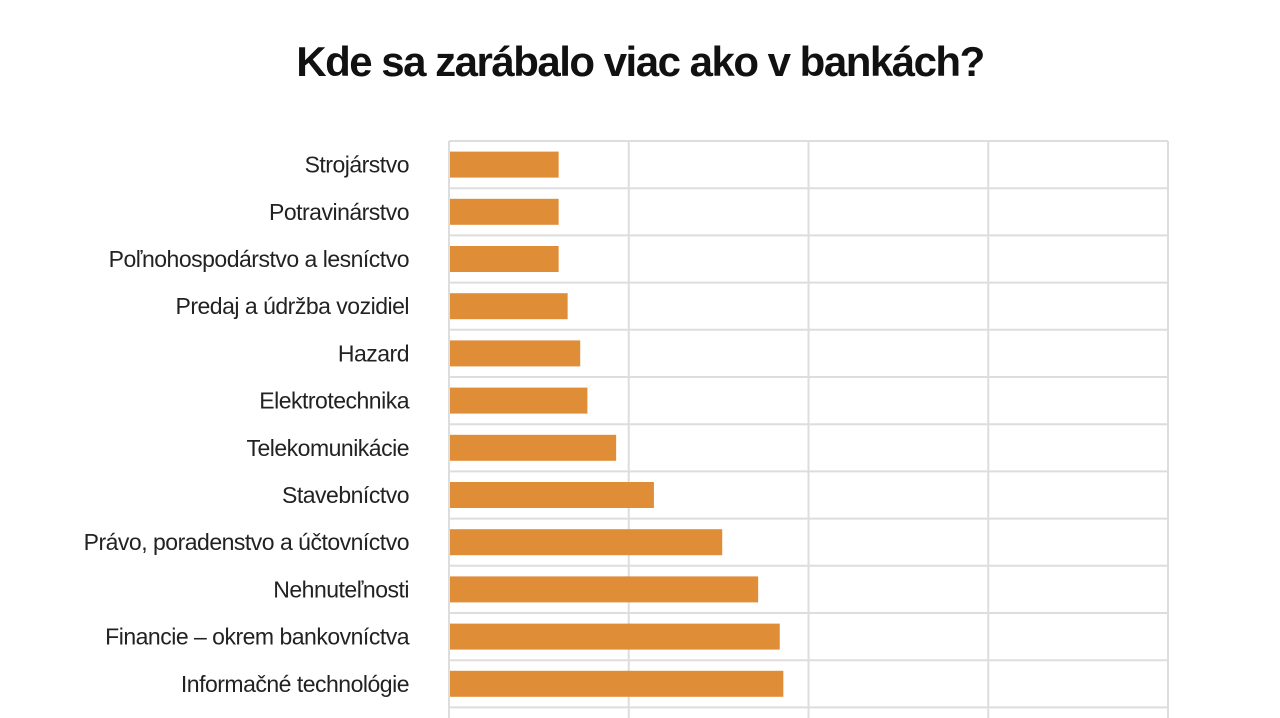 This screenshot has height=718, width=1280. I want to click on category-label: Hazard, so click(373, 353).